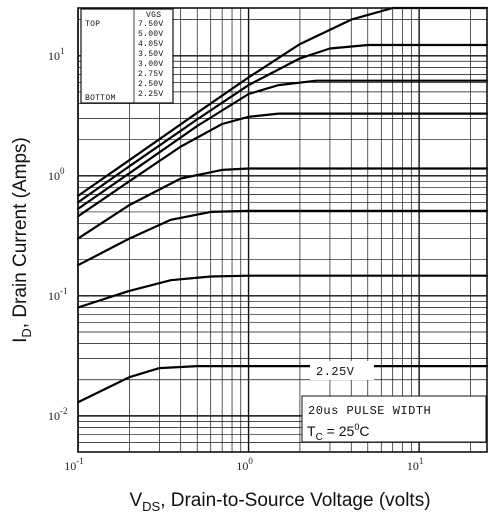  What do you see at coordinates (151, 54) in the screenshot?
I see `legend-entry: 3.50V` at bounding box center [151, 54].